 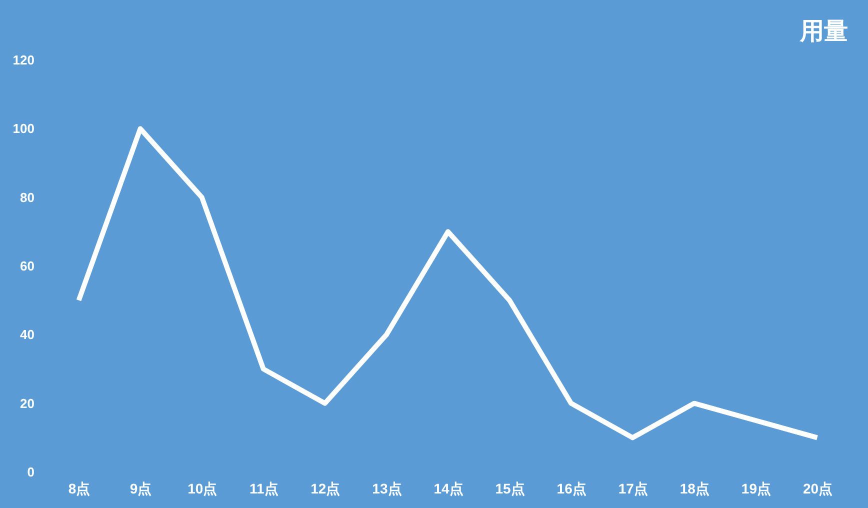 What do you see at coordinates (79, 488) in the screenshot?
I see `x-tick-label: 8点` at bounding box center [79, 488].